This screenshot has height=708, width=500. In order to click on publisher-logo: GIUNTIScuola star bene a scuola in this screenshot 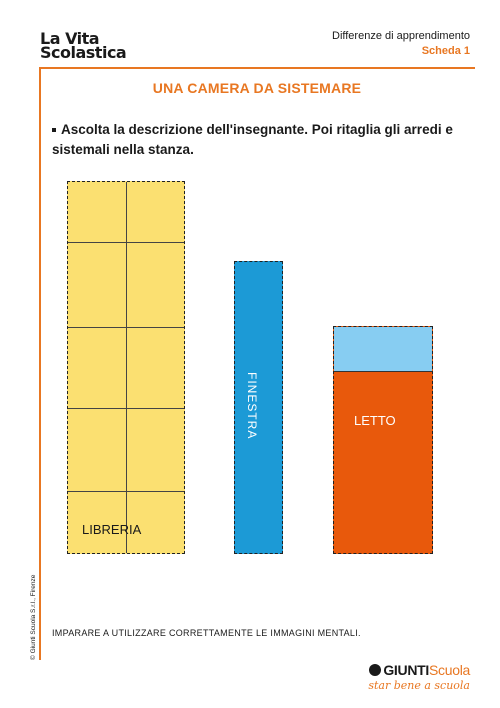, I will do `click(419, 677)`.